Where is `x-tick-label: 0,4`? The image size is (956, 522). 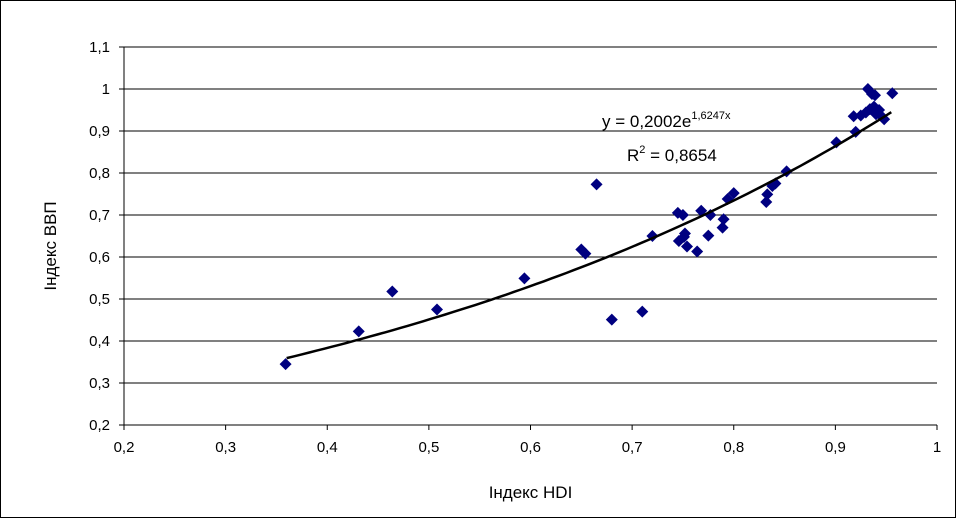
x-tick-label: 0,4 is located at coordinates (327, 447).